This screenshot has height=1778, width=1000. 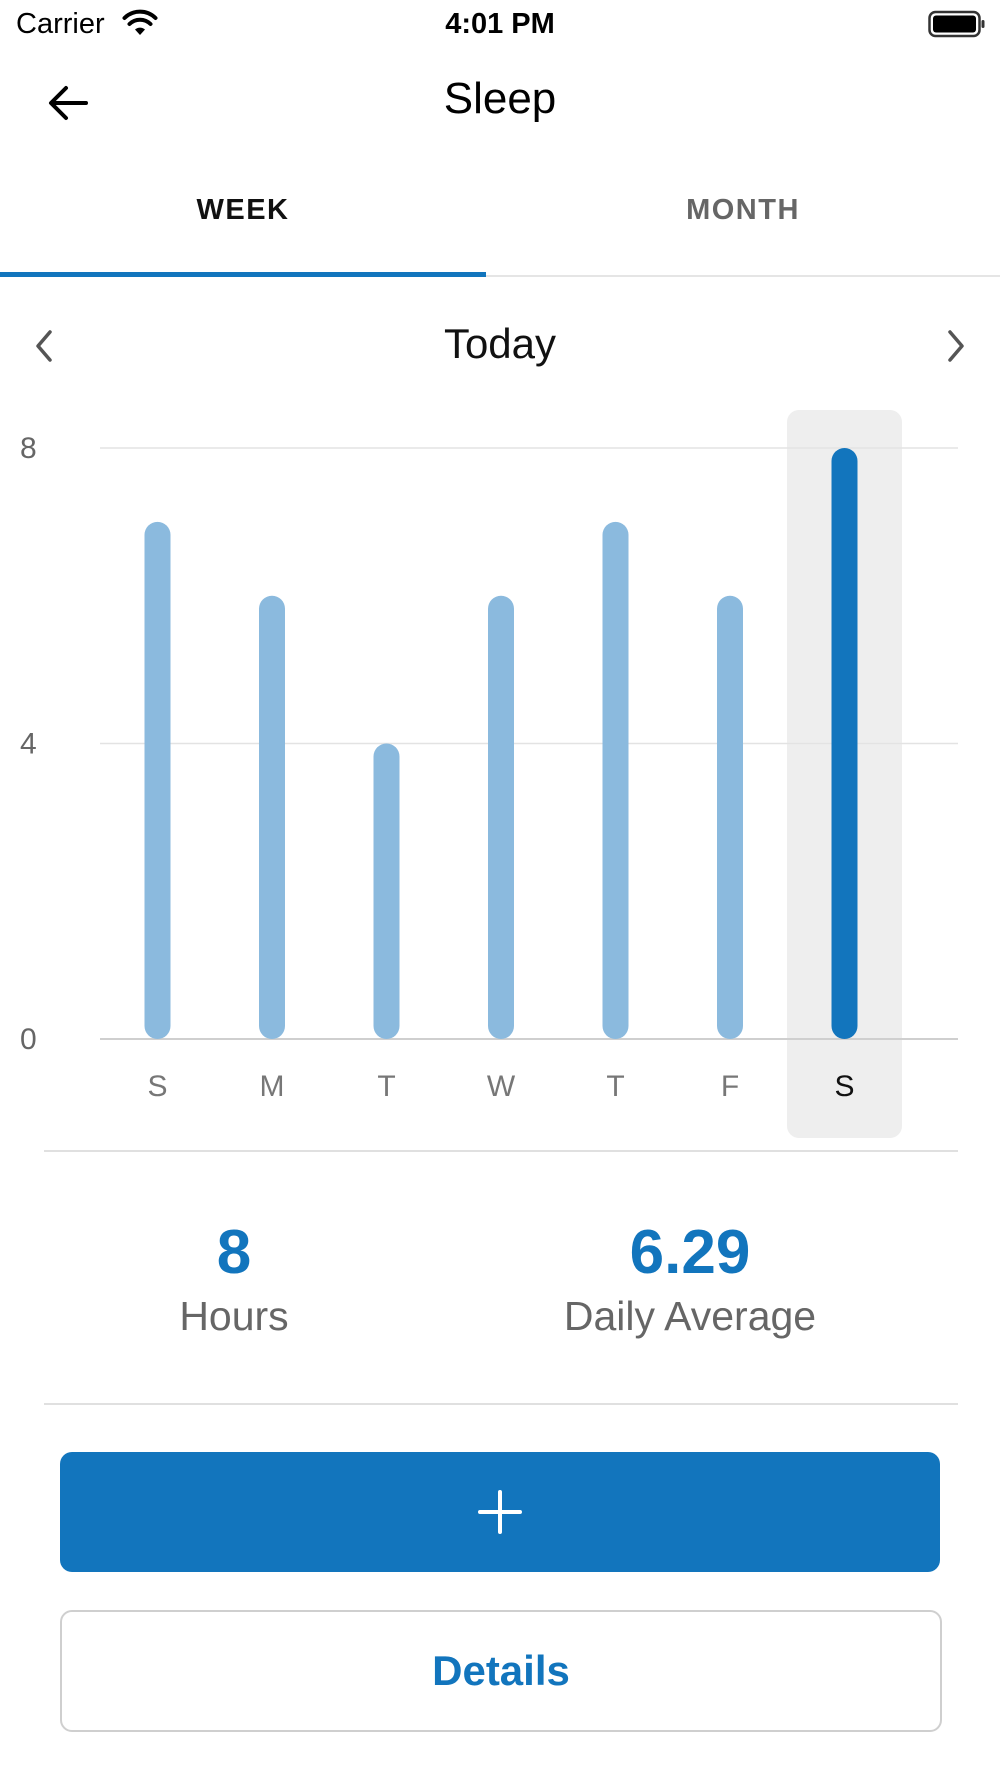 What do you see at coordinates (690, 1252) in the screenshot?
I see `daily-average-value: 6.29` at bounding box center [690, 1252].